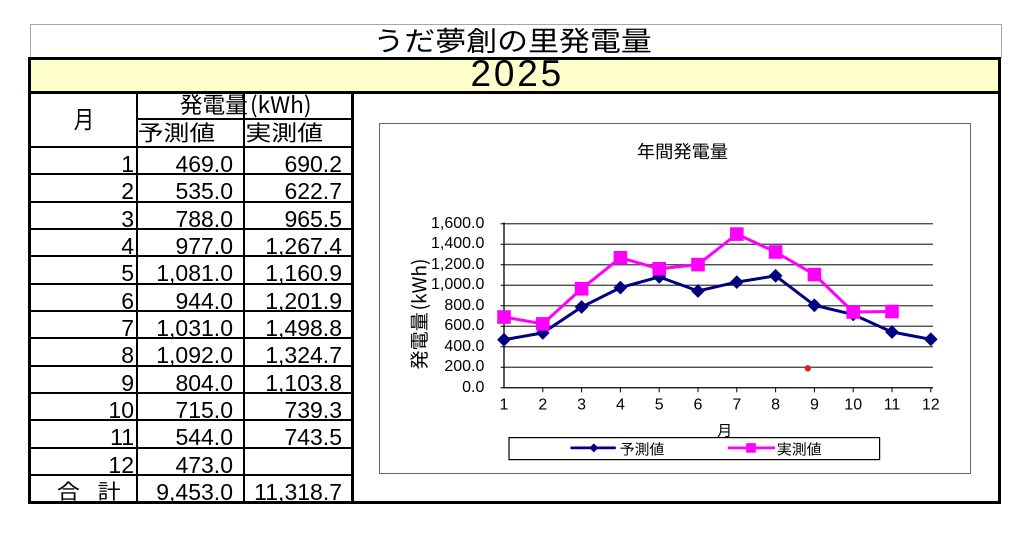  I want to click on svg-text: 1, so click(504, 404).